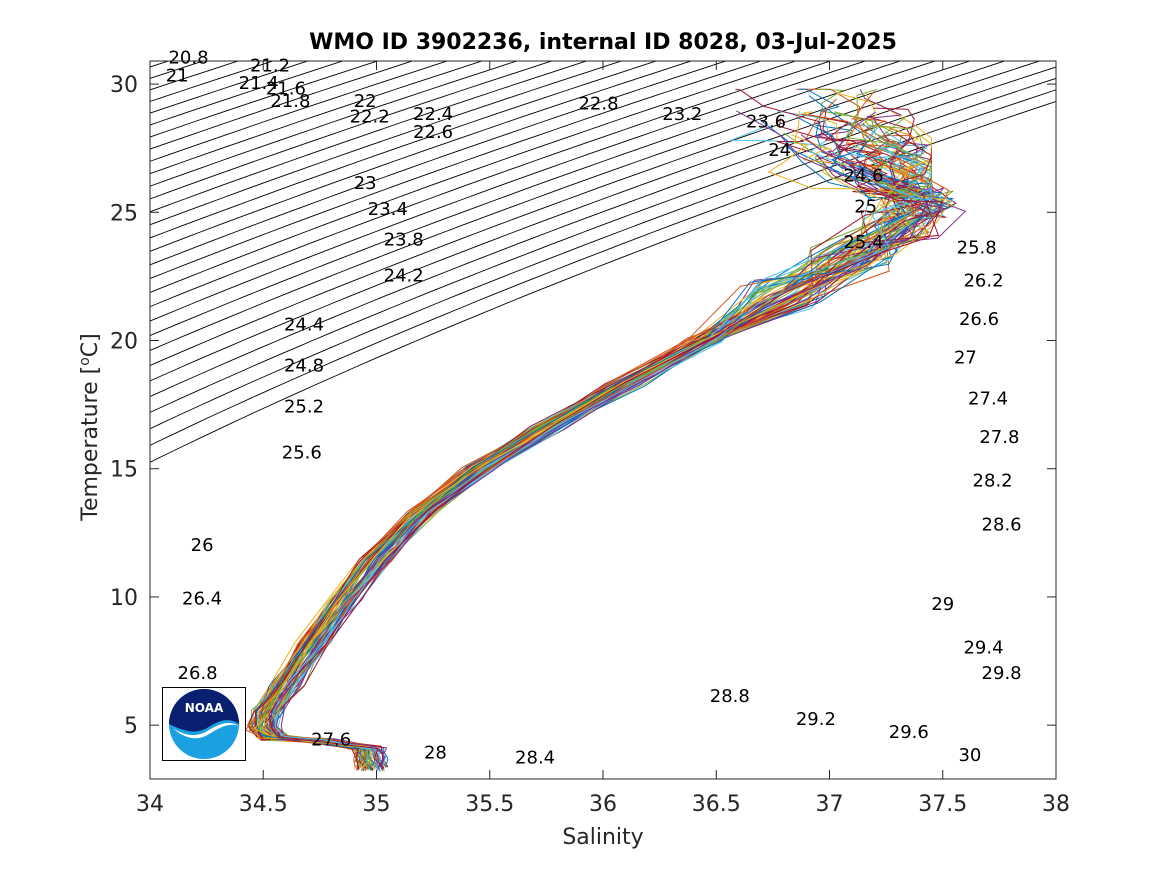  Describe the element at coordinates (942, 604) in the screenshot. I see `isopycnal-label: 29` at that location.